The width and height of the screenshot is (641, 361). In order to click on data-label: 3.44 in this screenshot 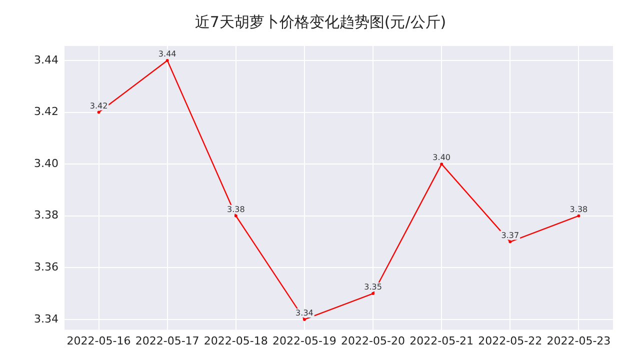, I will do `click(167, 54)`.